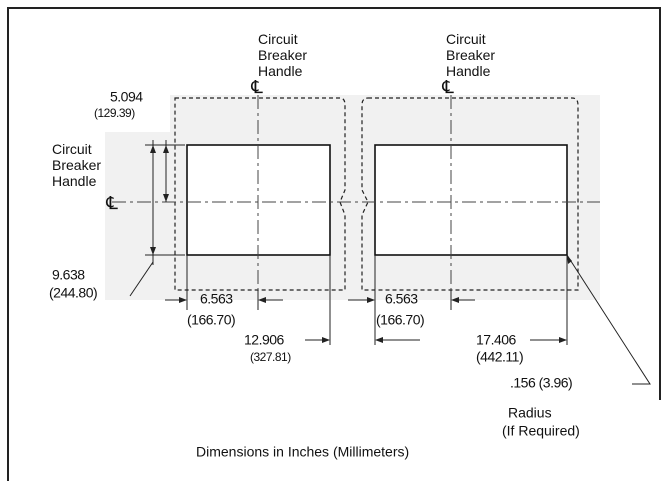 This screenshot has width=668, height=481. I want to click on dimension-metric: (442.11), so click(499, 357).